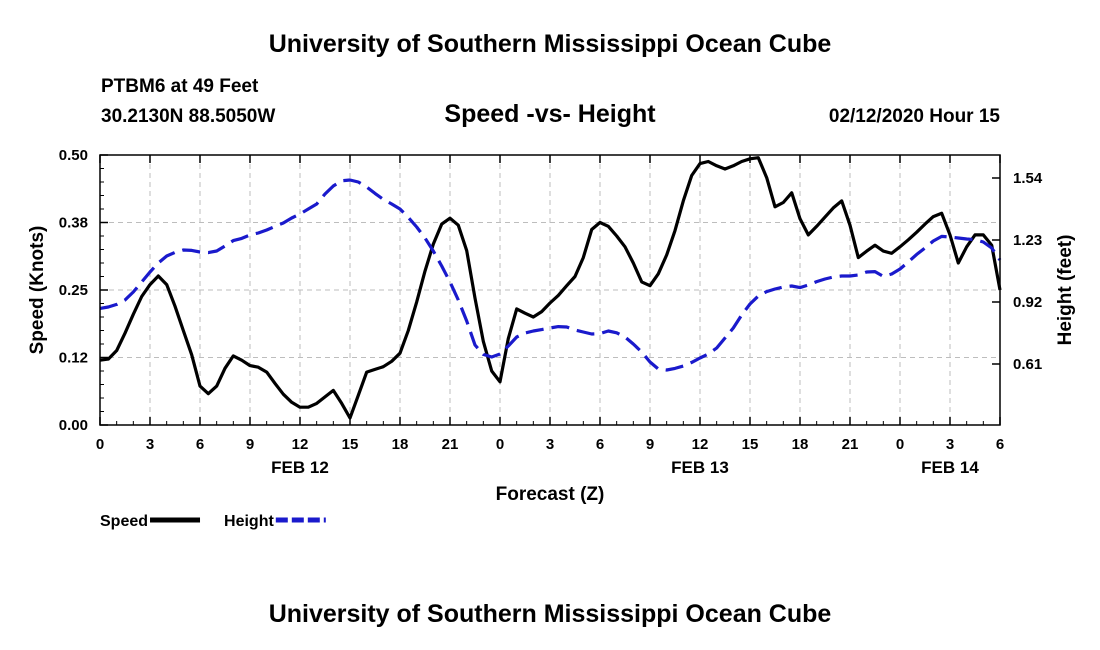 Image resolution: width=1100 pixels, height=650 pixels. I want to click on date-label: FEB 13, so click(700, 467).